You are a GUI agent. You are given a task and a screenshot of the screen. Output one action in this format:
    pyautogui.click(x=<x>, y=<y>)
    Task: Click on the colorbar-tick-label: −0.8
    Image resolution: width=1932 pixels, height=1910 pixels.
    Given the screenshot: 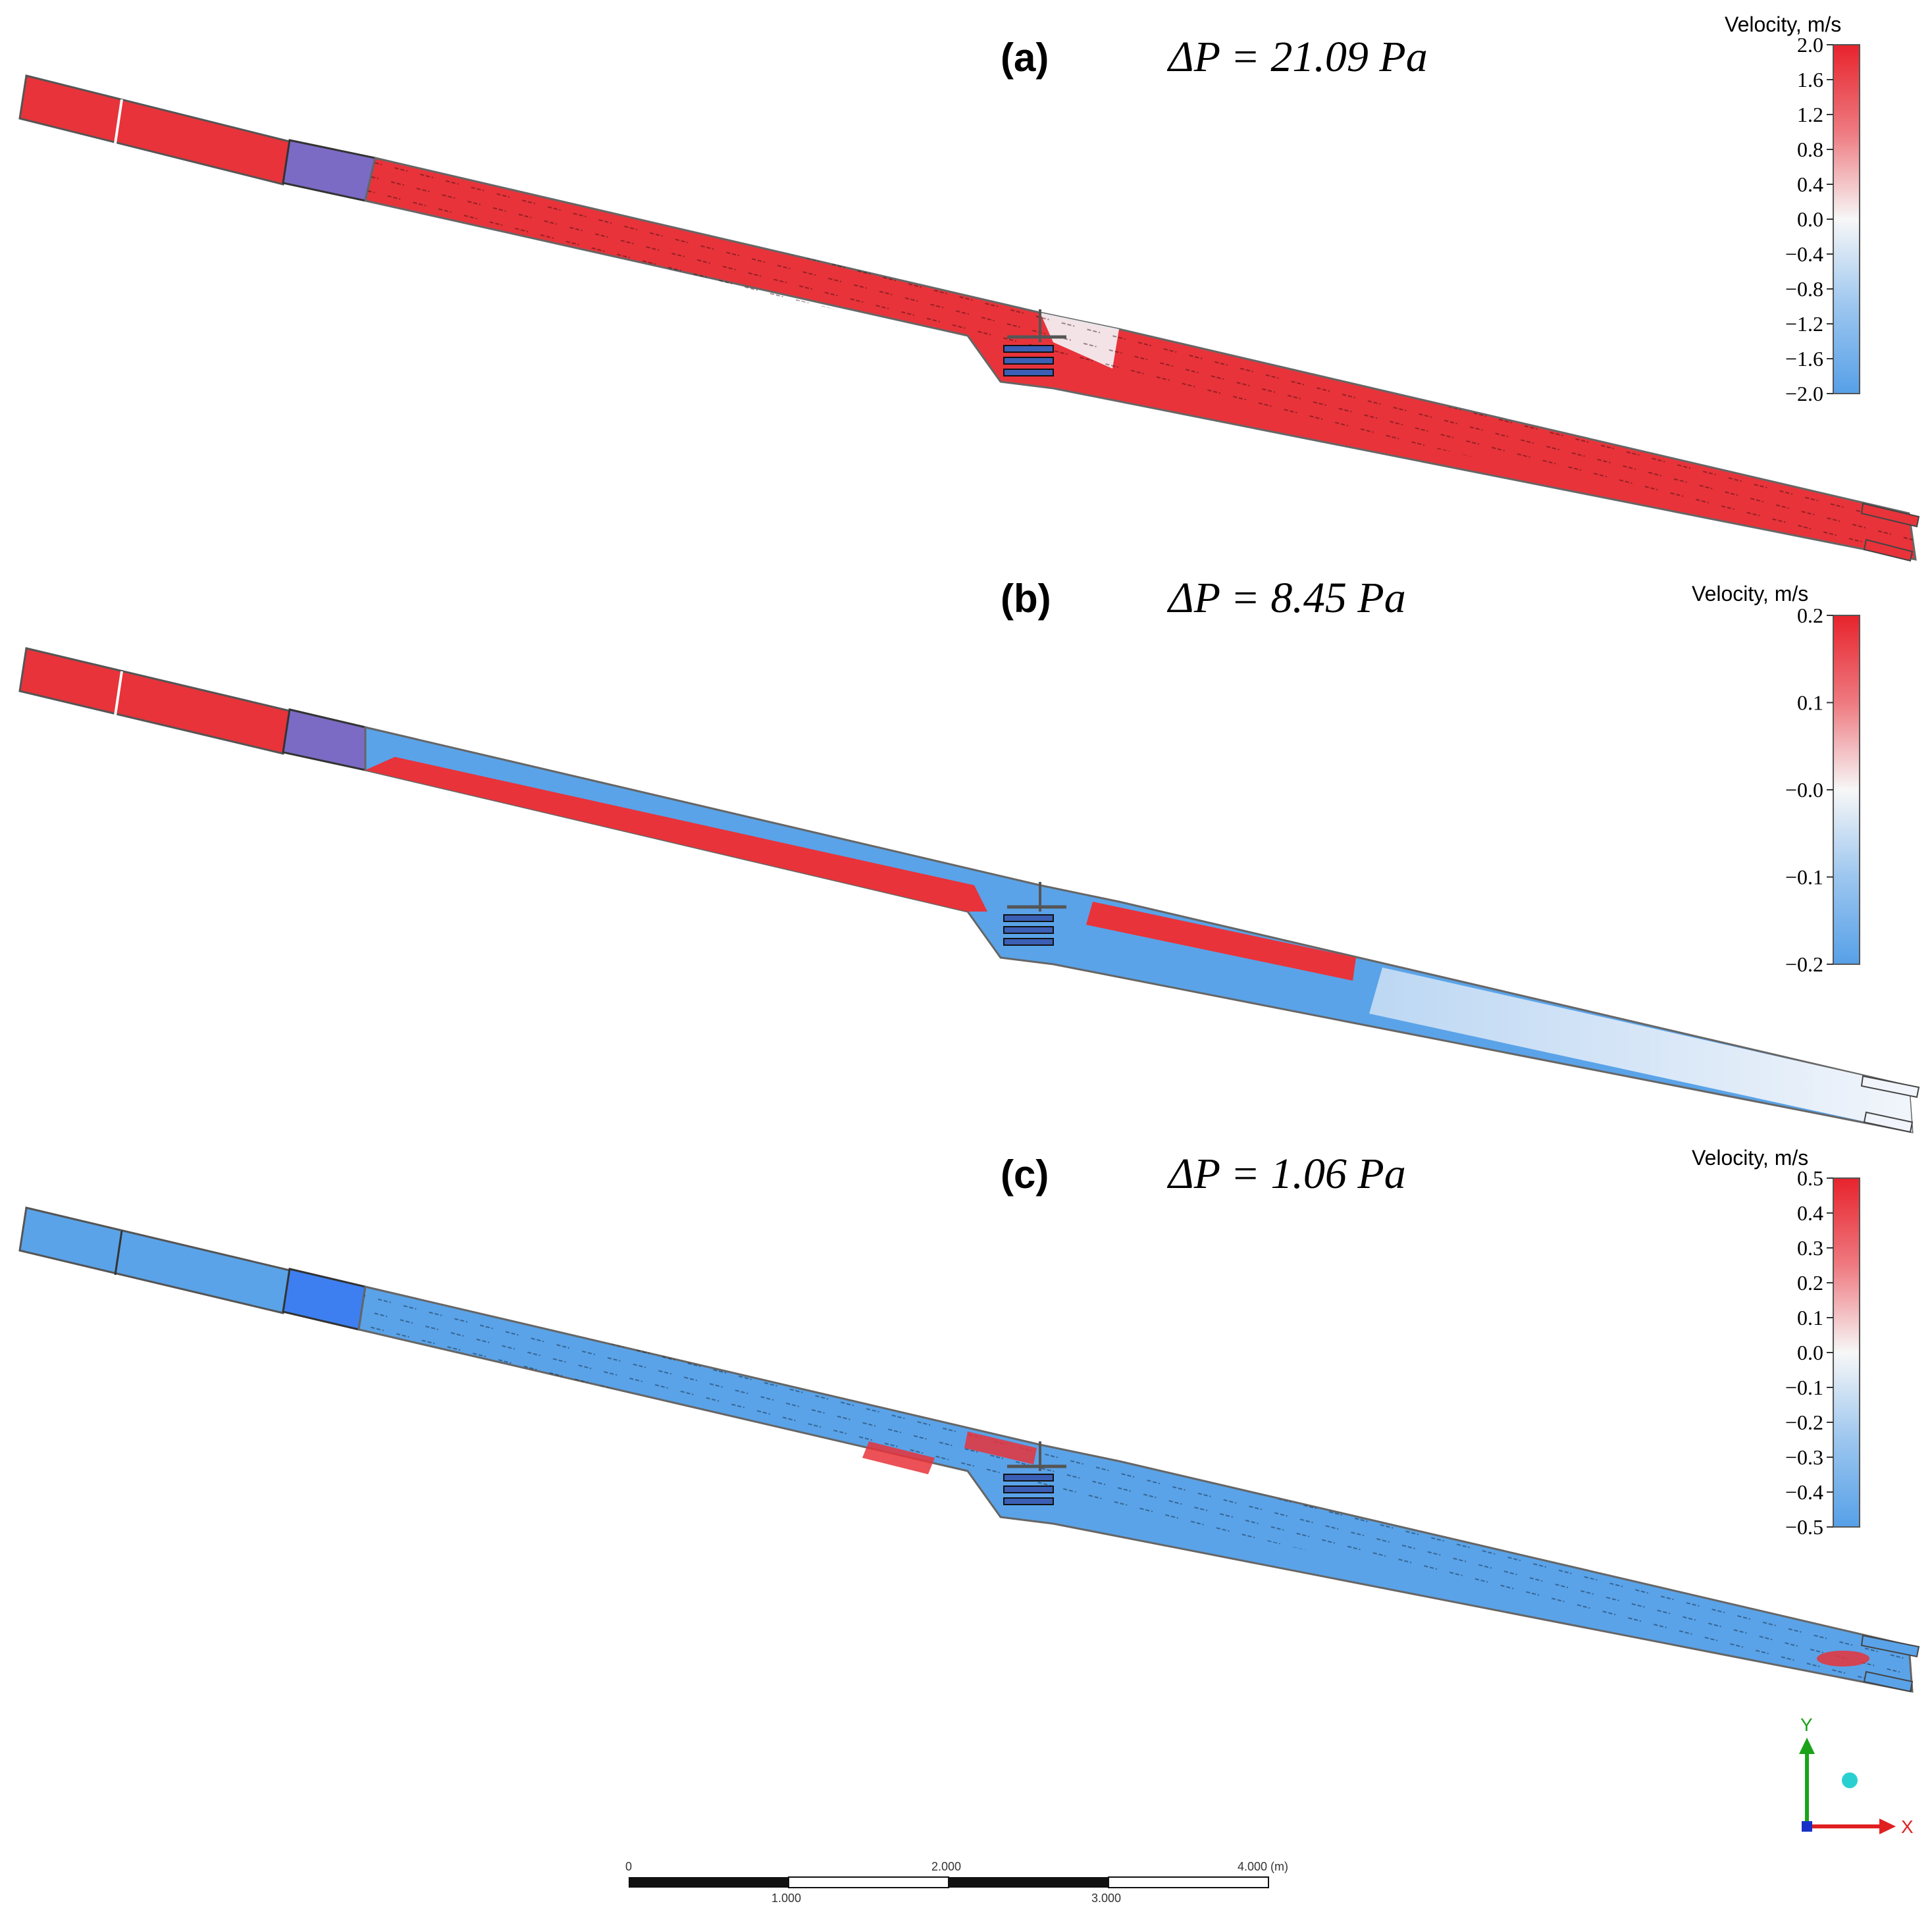 What is the action you would take?
    pyautogui.click(x=1804, y=289)
    